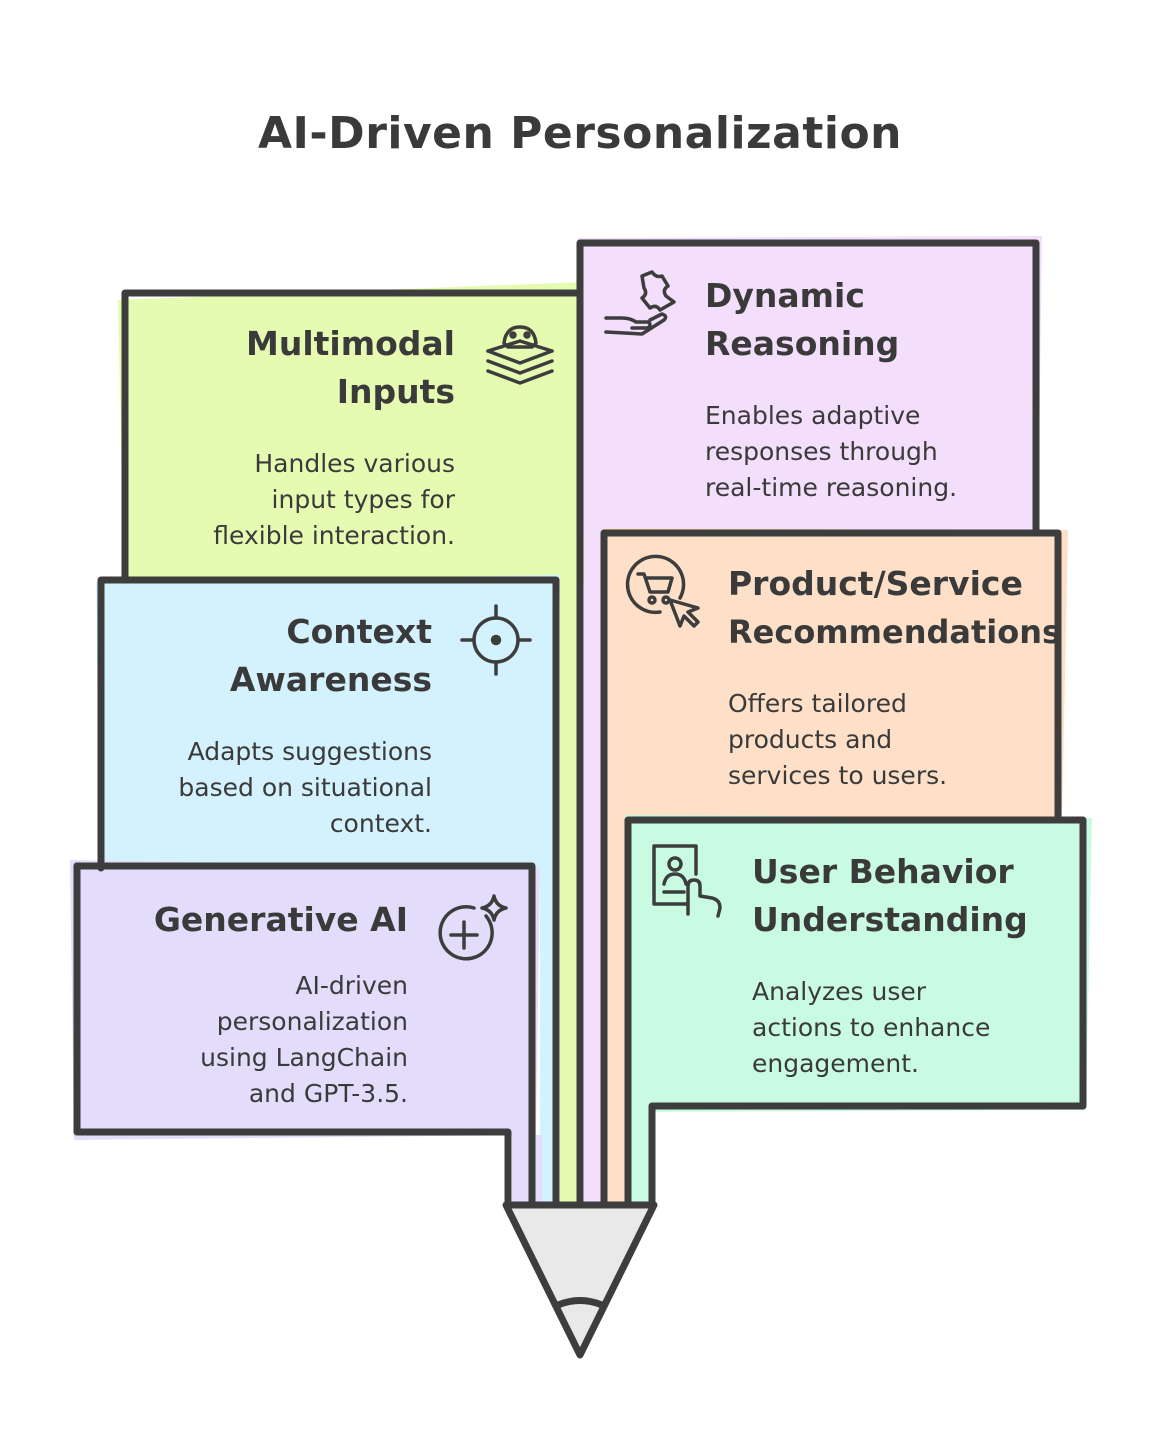  I want to click on stripe-peach, so click(616, 1013).